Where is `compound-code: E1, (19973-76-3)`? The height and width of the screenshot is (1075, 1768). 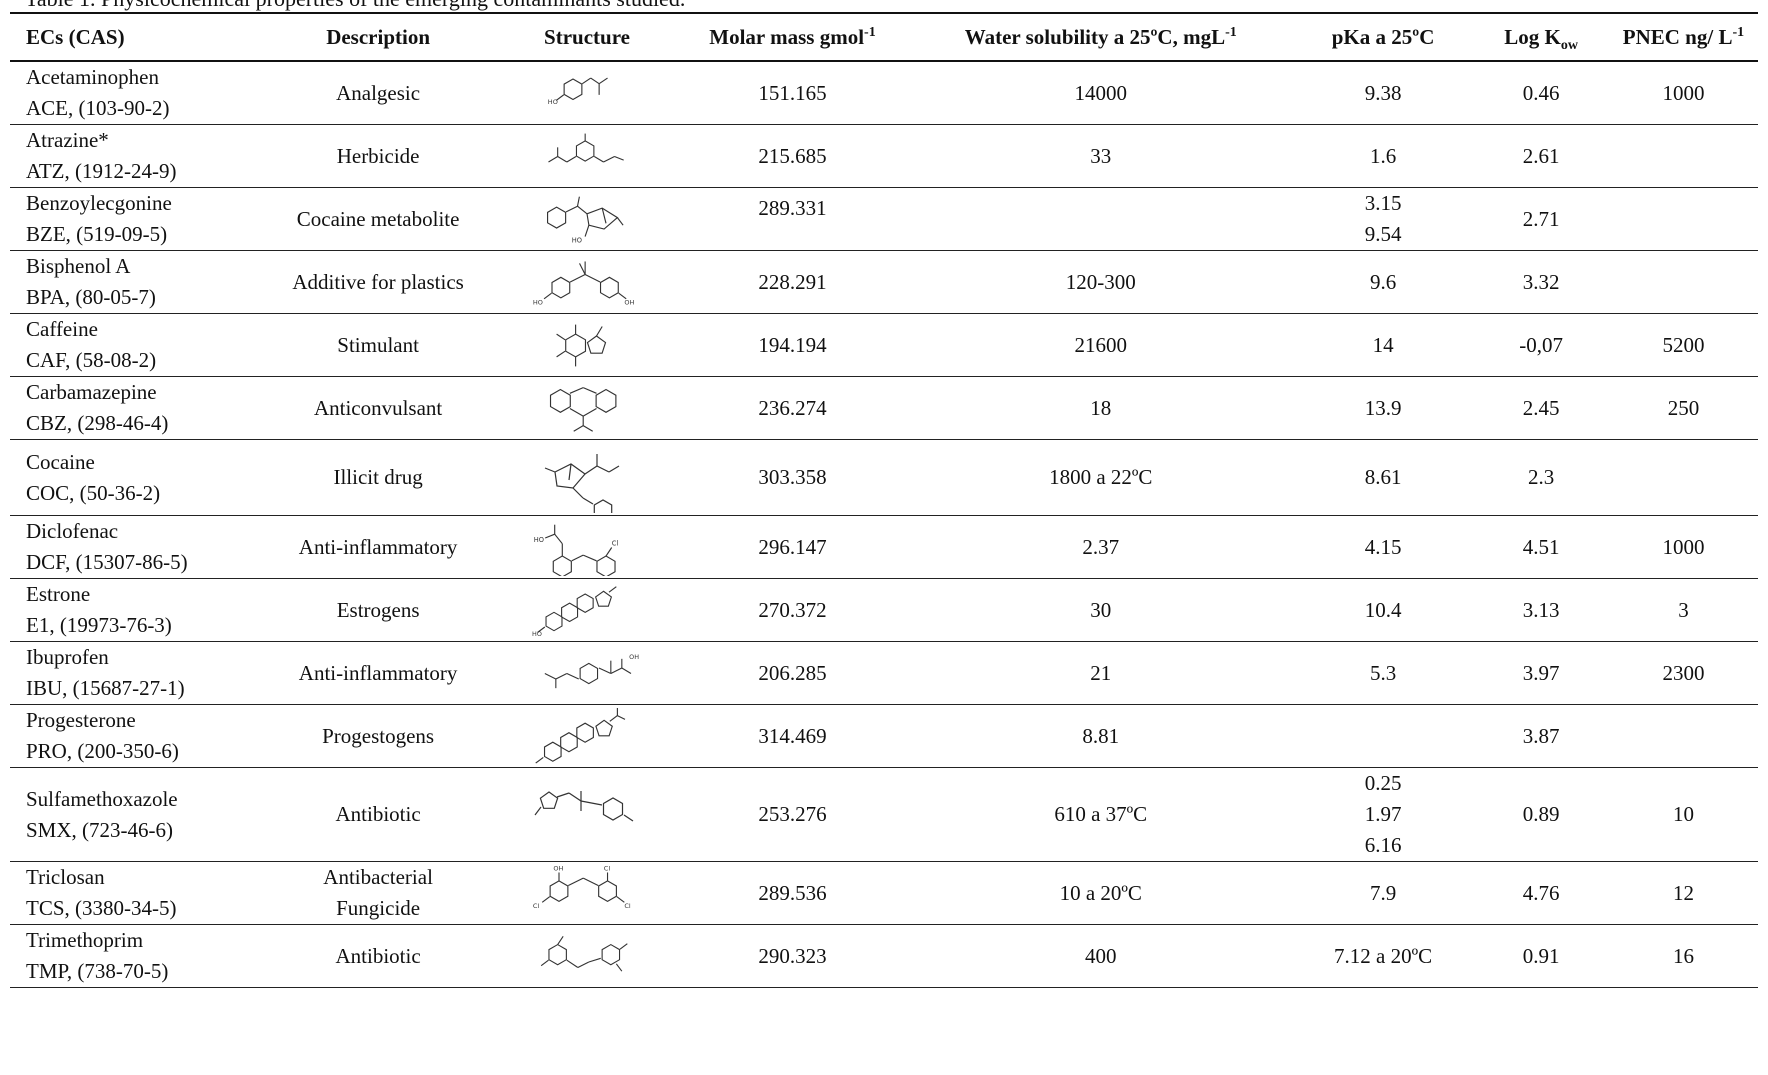 compound-code: E1, (19973-76-3) is located at coordinates (99, 625).